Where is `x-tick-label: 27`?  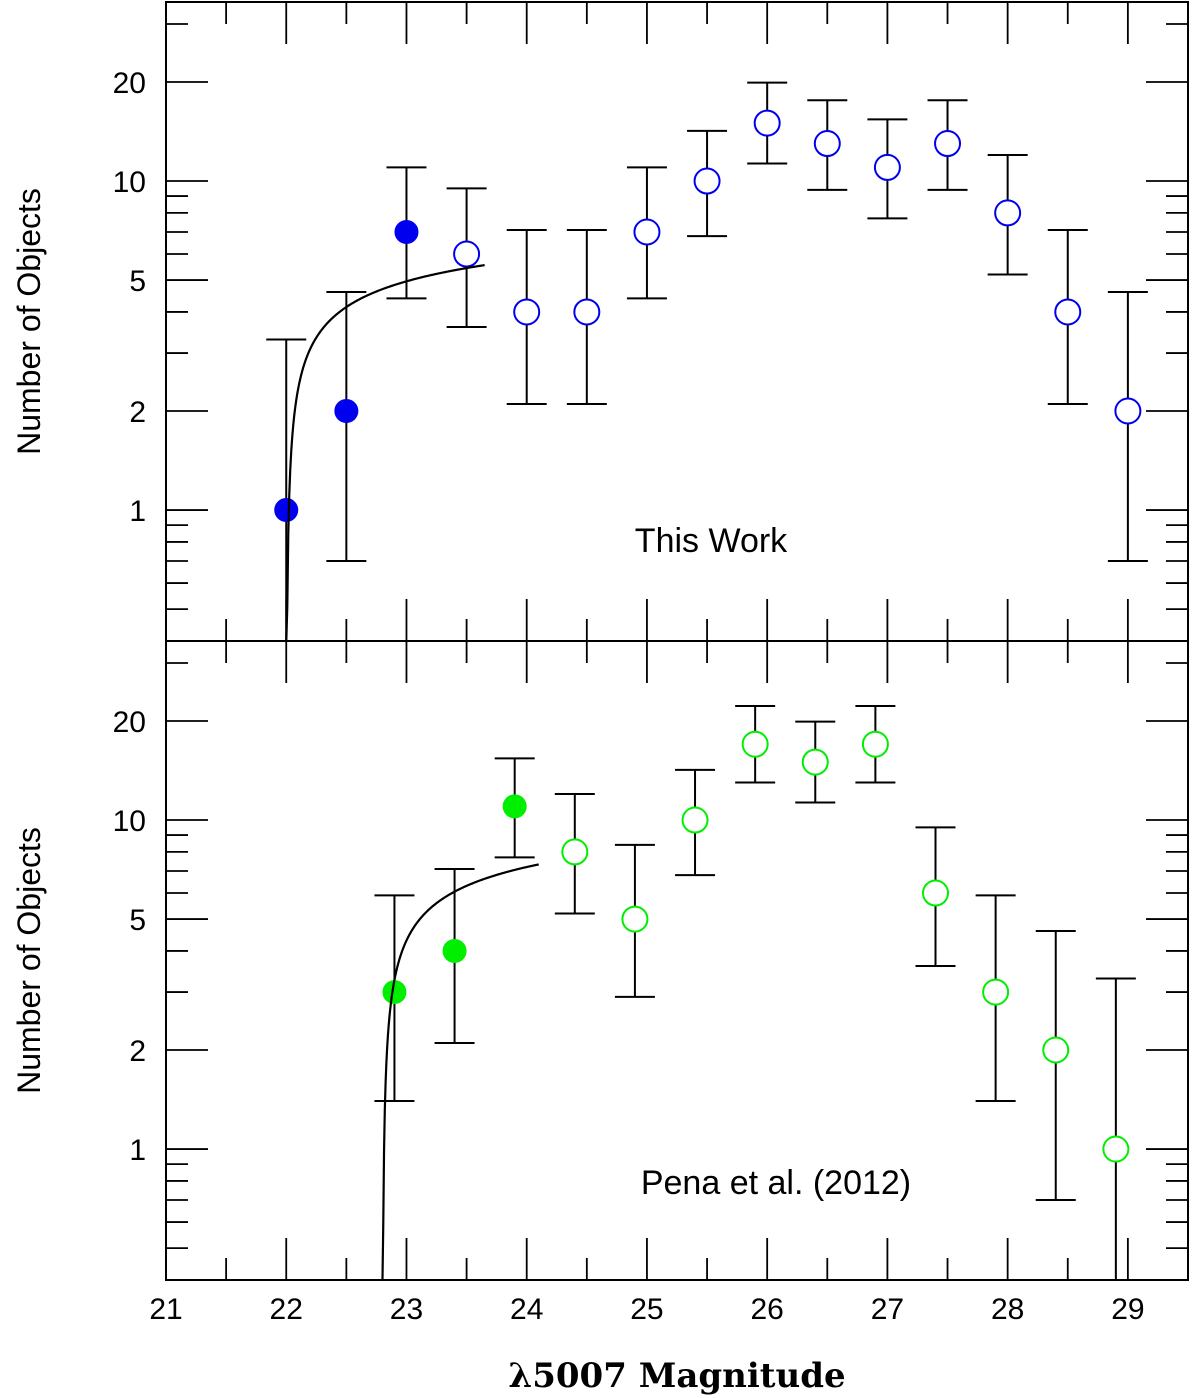
x-tick-label: 27 is located at coordinates (887, 1309).